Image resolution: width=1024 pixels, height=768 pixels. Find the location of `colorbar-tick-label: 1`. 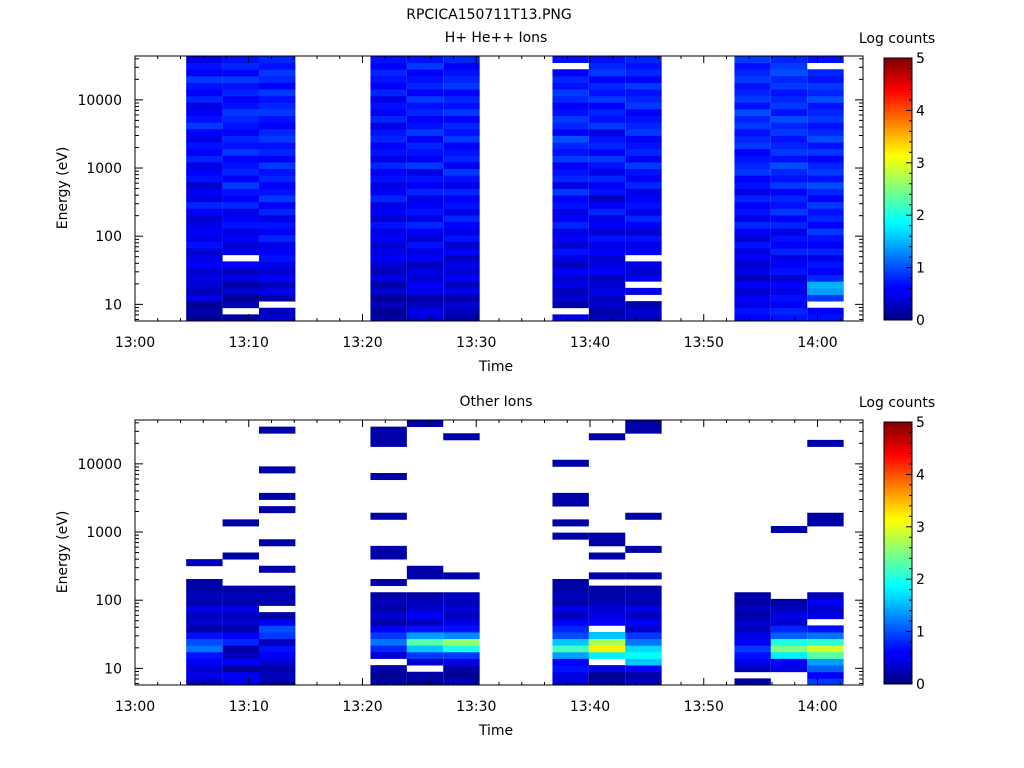

colorbar-tick-label: 1 is located at coordinates (920, 633).